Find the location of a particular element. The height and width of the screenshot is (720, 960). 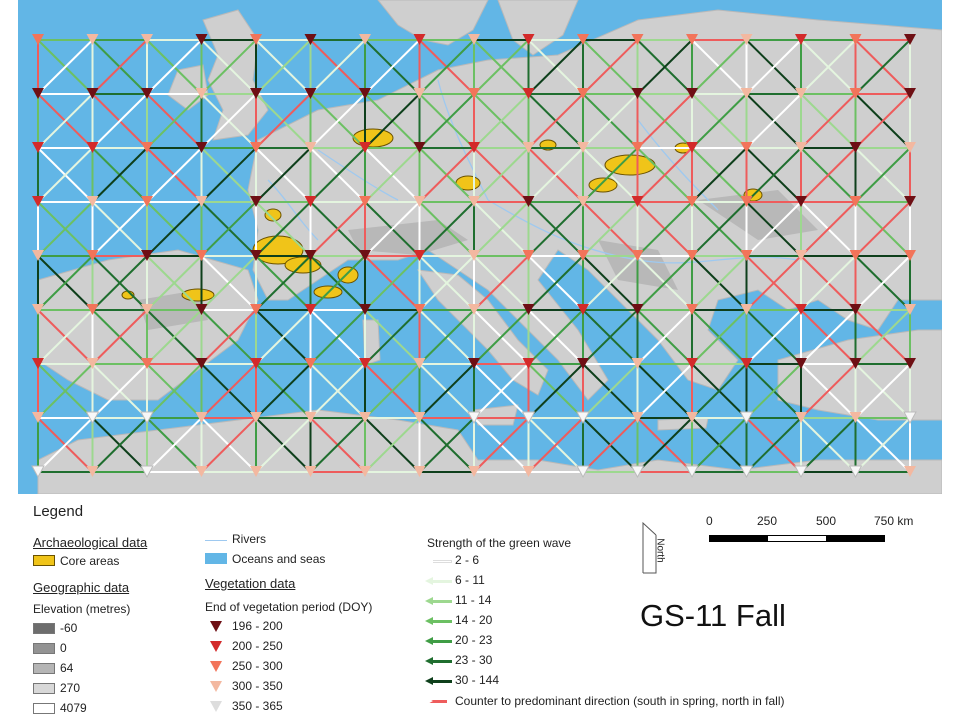

core-areas-swatch is located at coordinates (44, 560).